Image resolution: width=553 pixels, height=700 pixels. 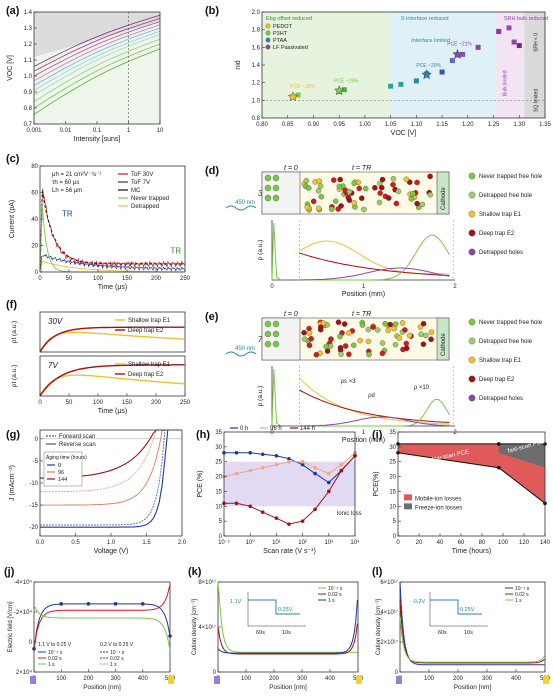 What do you see at coordinates (262, 125) in the screenshot?
I see `x-tick-label: 0.80` at bounding box center [262, 125].